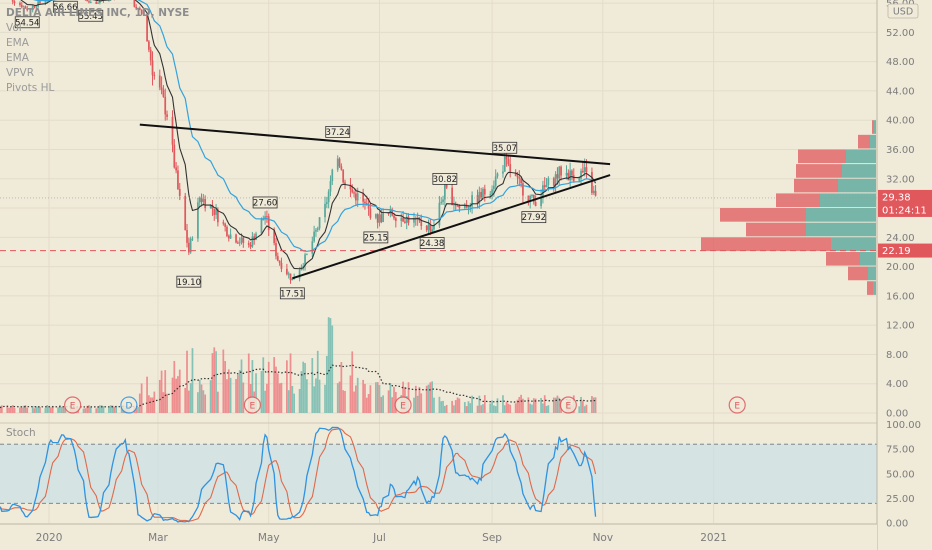 Image resolution: width=932 pixels, height=550 pixels. I want to click on price-tick: 44.00, so click(900, 91).